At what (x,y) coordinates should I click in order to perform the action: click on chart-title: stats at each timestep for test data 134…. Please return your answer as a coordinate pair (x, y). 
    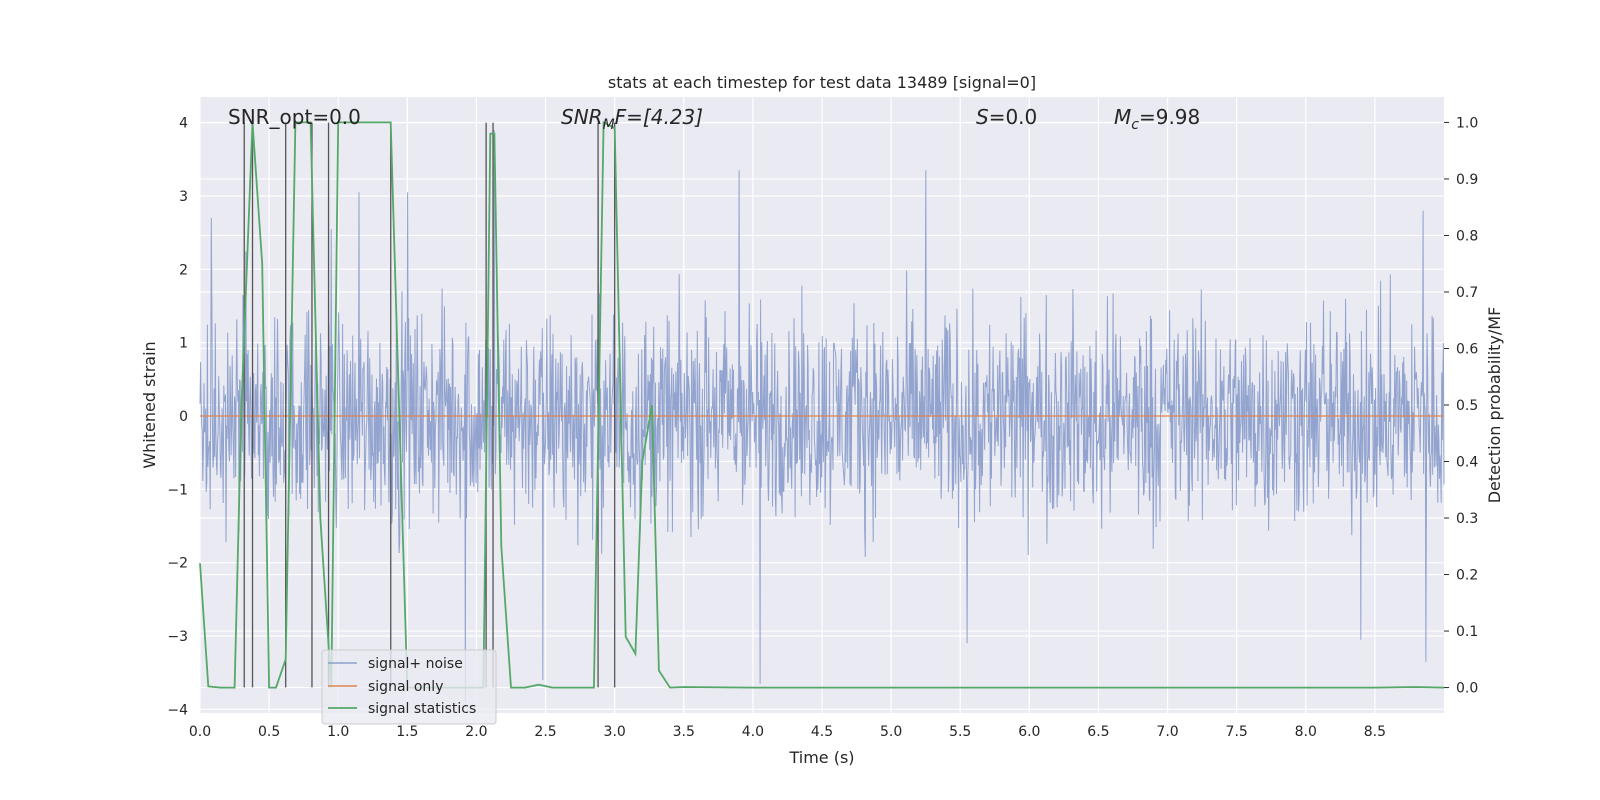
    Looking at the image, I should click on (822, 82).